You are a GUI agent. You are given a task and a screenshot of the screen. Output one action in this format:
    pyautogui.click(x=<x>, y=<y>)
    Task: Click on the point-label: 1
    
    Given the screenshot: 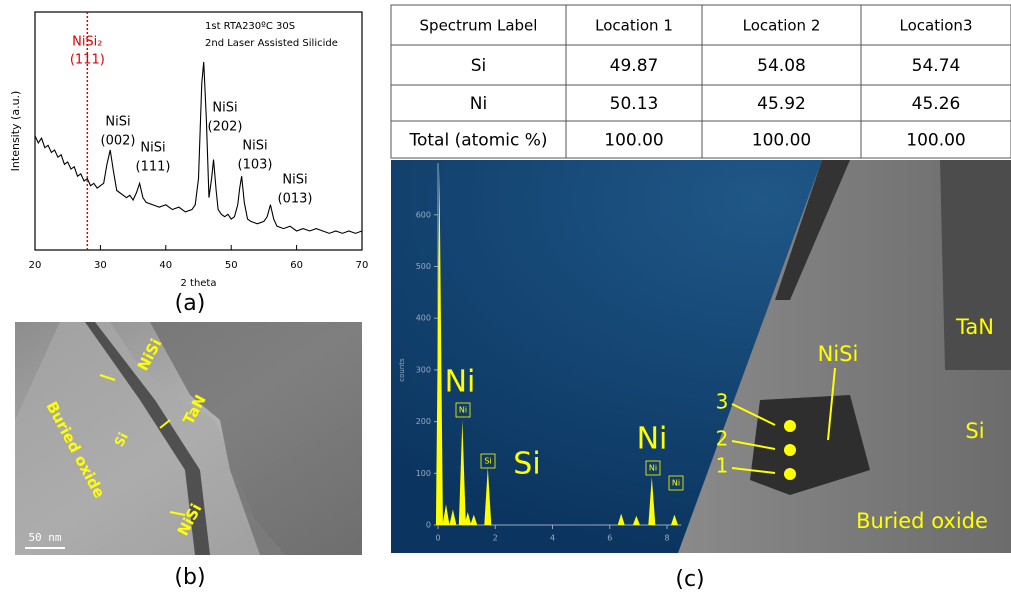 What is the action you would take?
    pyautogui.click(x=722, y=466)
    